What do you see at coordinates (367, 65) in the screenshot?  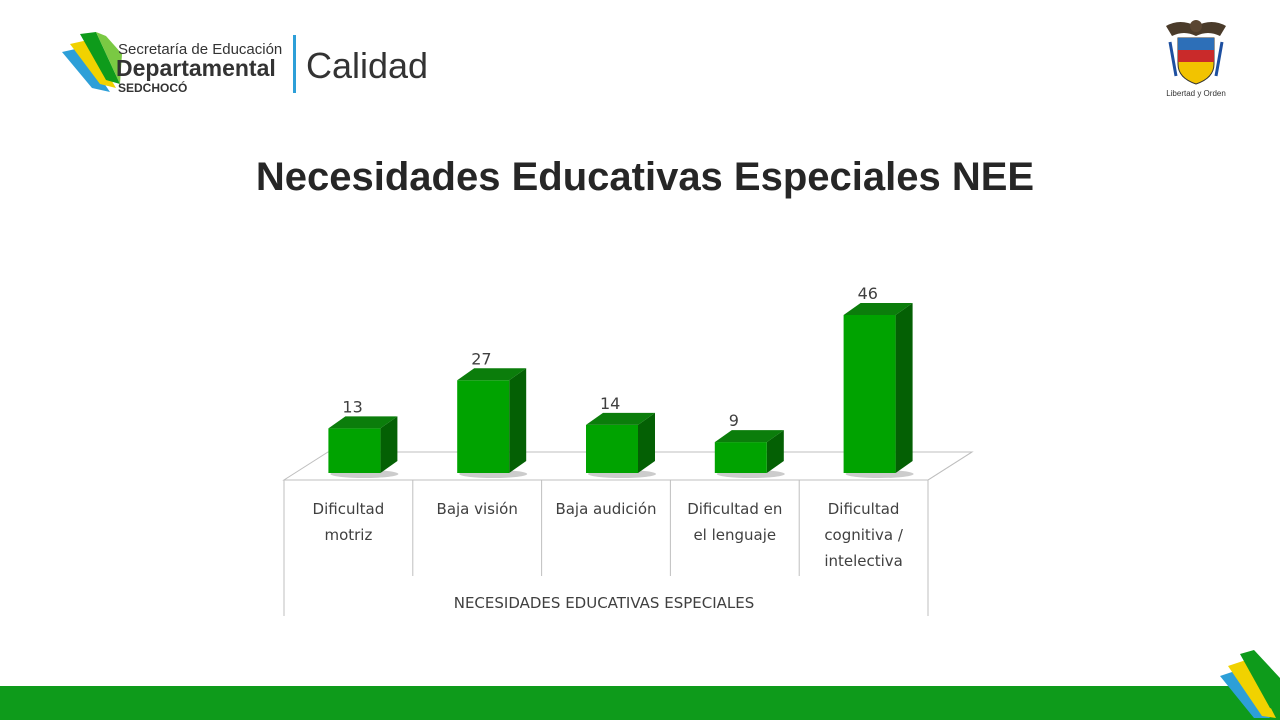 I see `logo-brand: Calidad` at bounding box center [367, 65].